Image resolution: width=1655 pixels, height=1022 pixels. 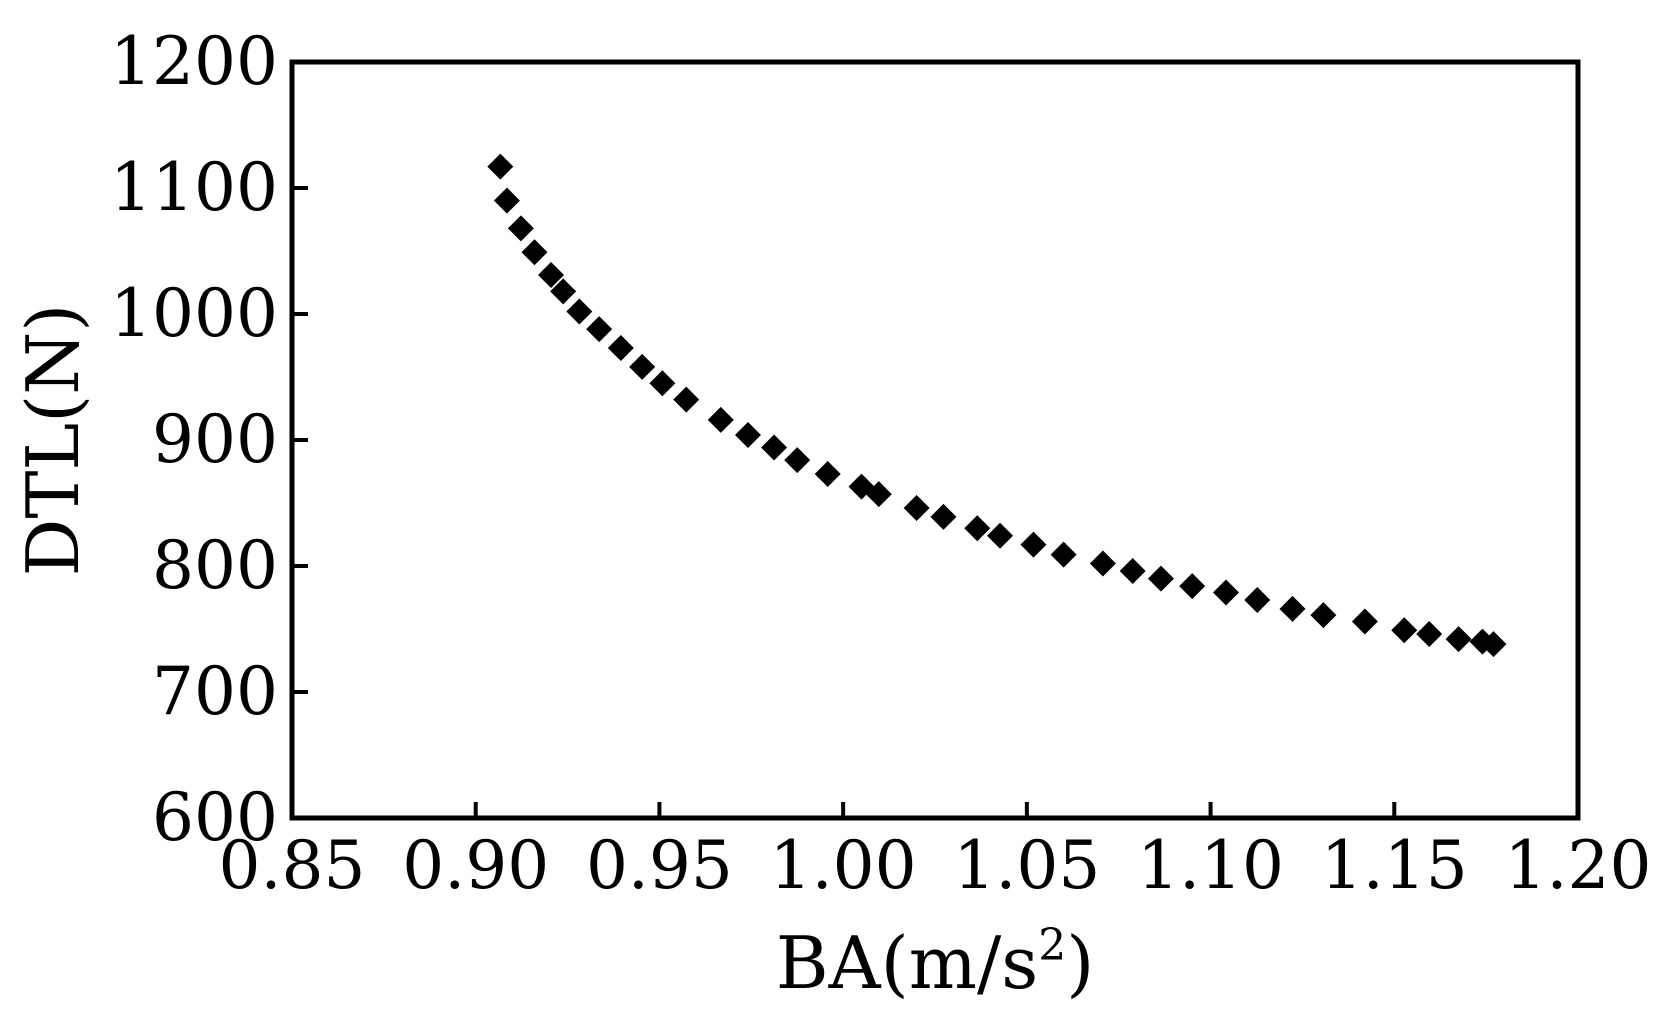 What do you see at coordinates (194, 313) in the screenshot?
I see `y-tick-label: 1000` at bounding box center [194, 313].